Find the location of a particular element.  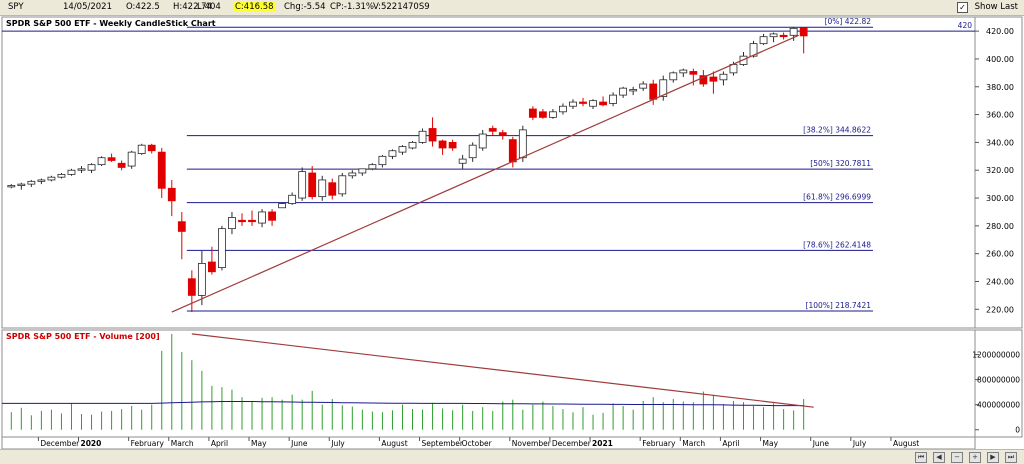

quote-volume: V:5221470S9 is located at coordinates (401, 7).